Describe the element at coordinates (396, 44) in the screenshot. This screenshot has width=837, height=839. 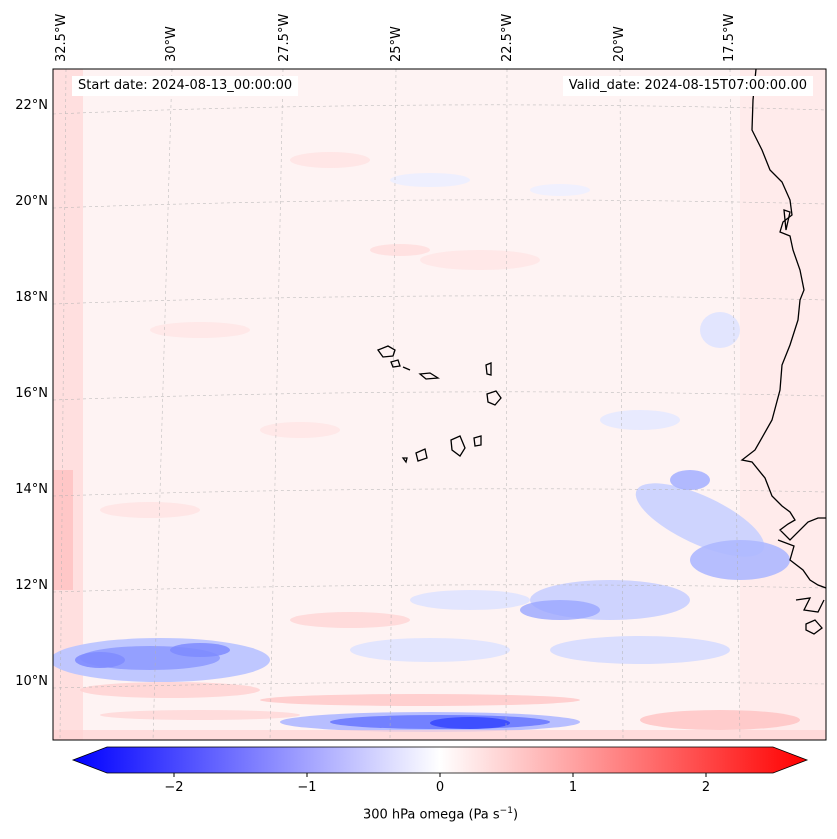
I see `lon-label: 25°W` at that location.